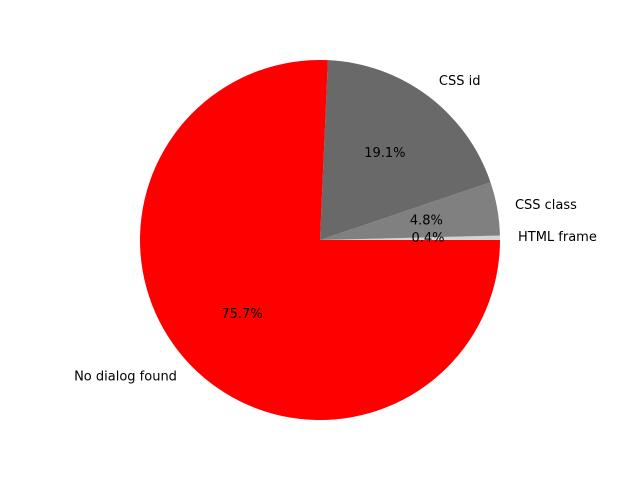 The width and height of the screenshot is (640, 480). What do you see at coordinates (405, 150) in the screenshot?
I see `pie-slice-css-id` at bounding box center [405, 150].